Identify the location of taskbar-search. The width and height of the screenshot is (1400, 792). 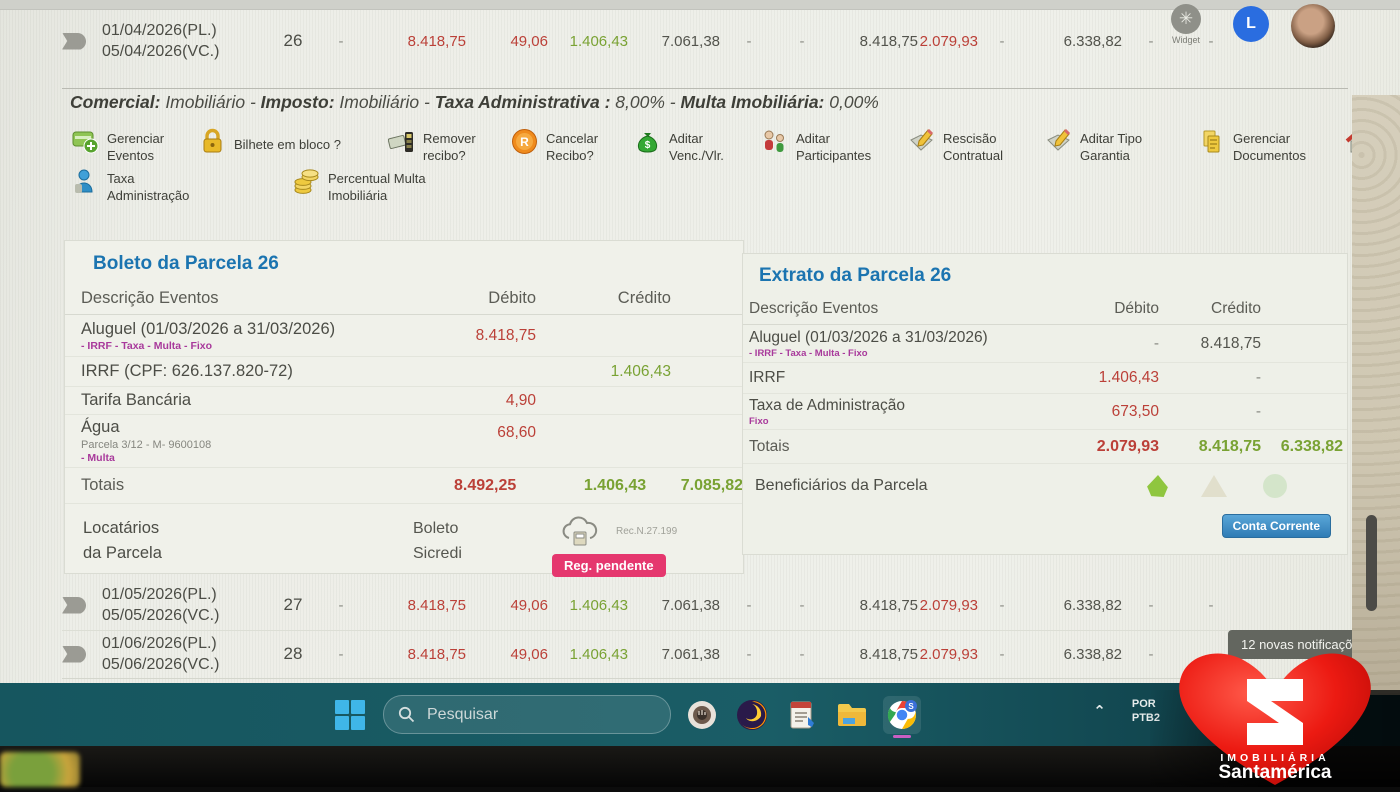
(527, 714).